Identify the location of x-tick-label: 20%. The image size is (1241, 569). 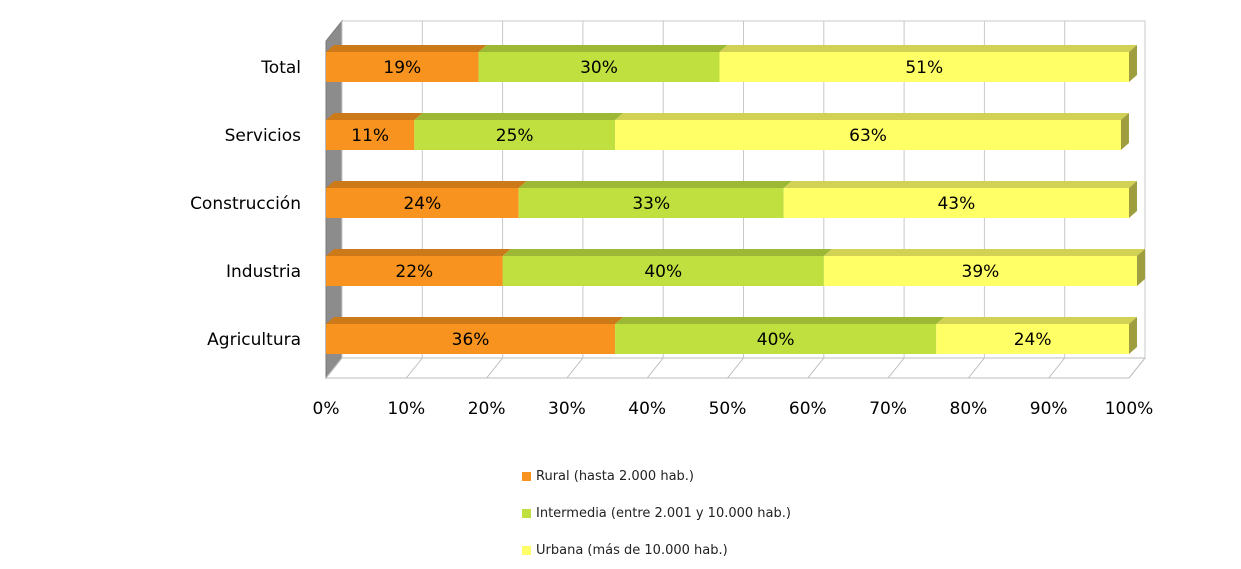
(487, 409).